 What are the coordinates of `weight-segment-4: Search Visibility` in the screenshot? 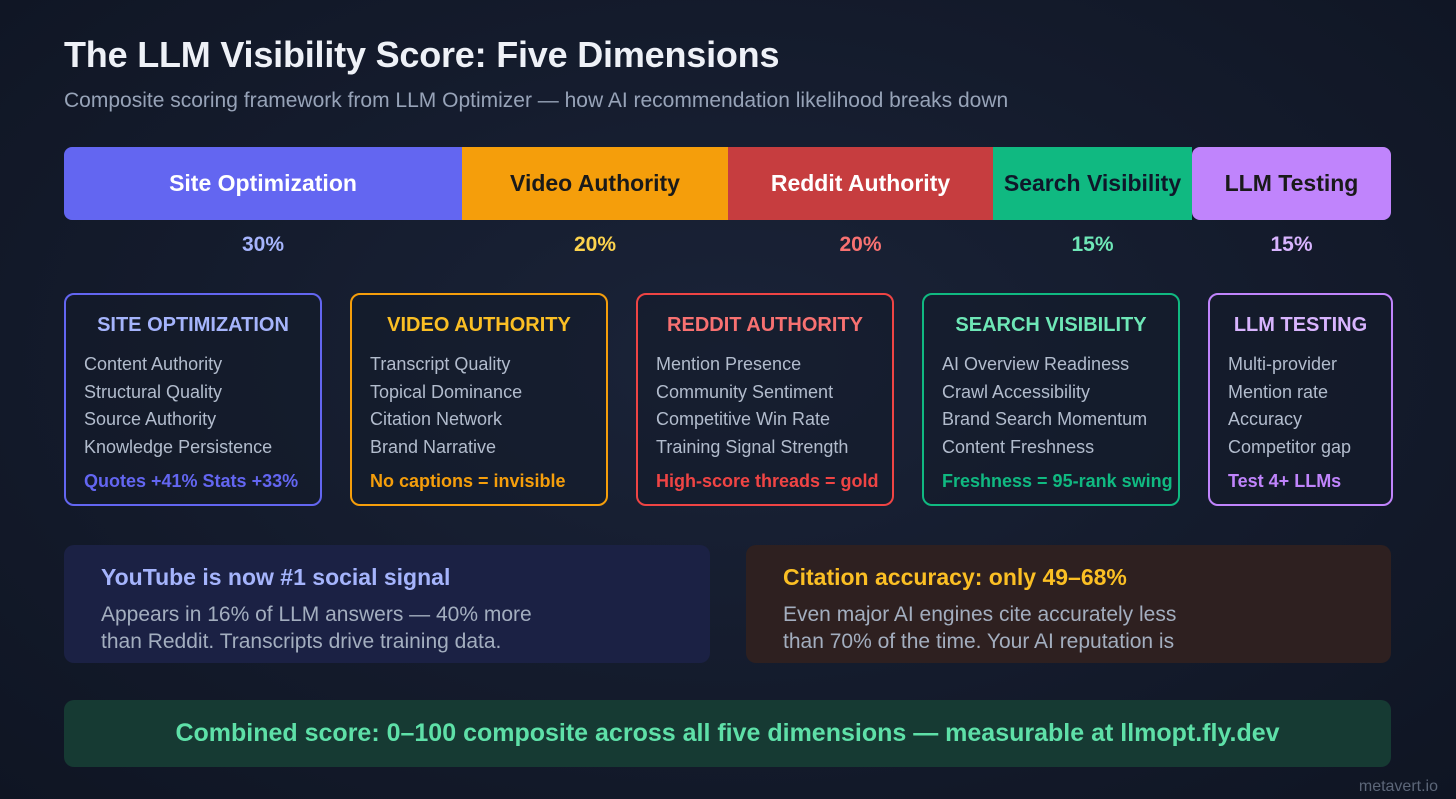 It's located at (1092, 183).